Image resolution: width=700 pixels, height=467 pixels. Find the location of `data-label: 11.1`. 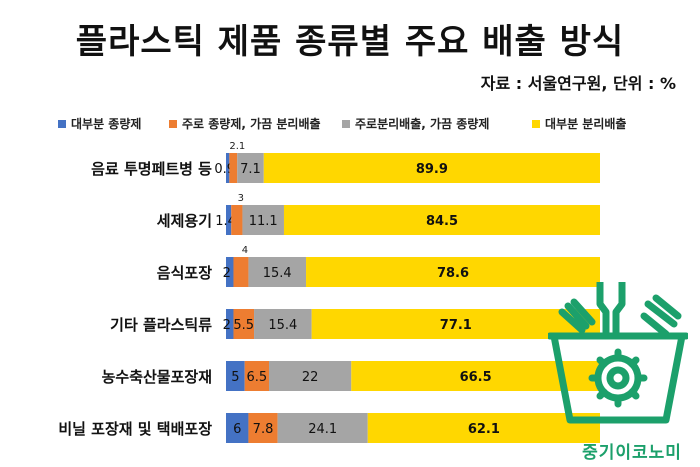

data-label: 11.1 is located at coordinates (263, 221).